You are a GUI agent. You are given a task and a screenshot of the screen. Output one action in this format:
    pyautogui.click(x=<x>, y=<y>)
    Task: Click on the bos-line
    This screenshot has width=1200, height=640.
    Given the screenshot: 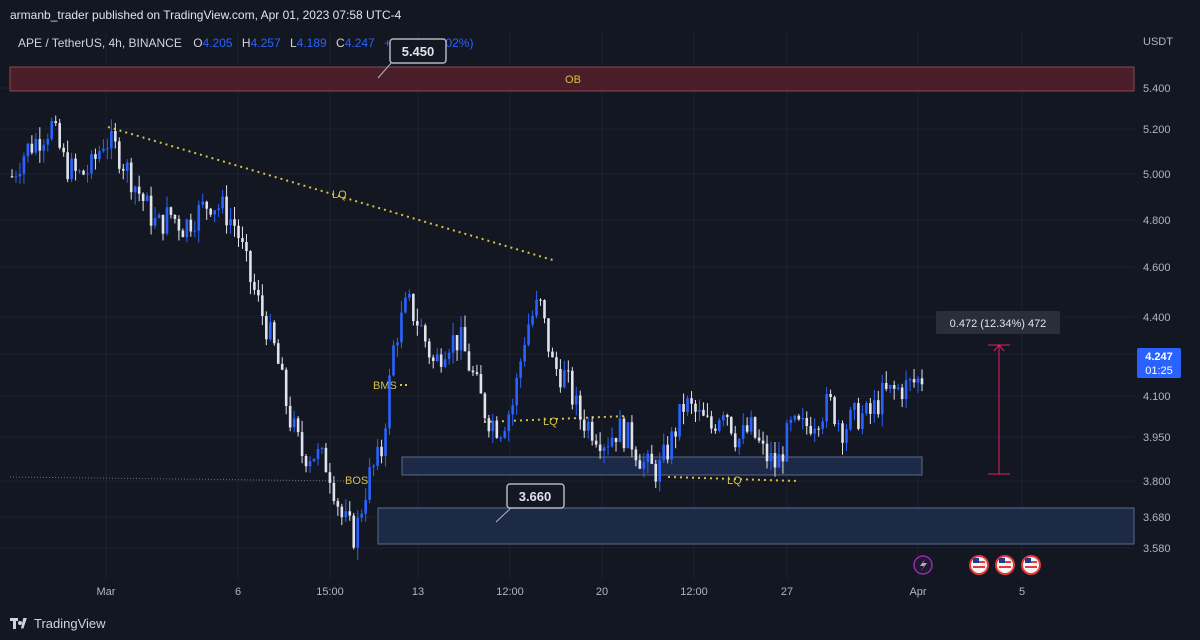 What is the action you would take?
    pyautogui.click(x=178, y=479)
    